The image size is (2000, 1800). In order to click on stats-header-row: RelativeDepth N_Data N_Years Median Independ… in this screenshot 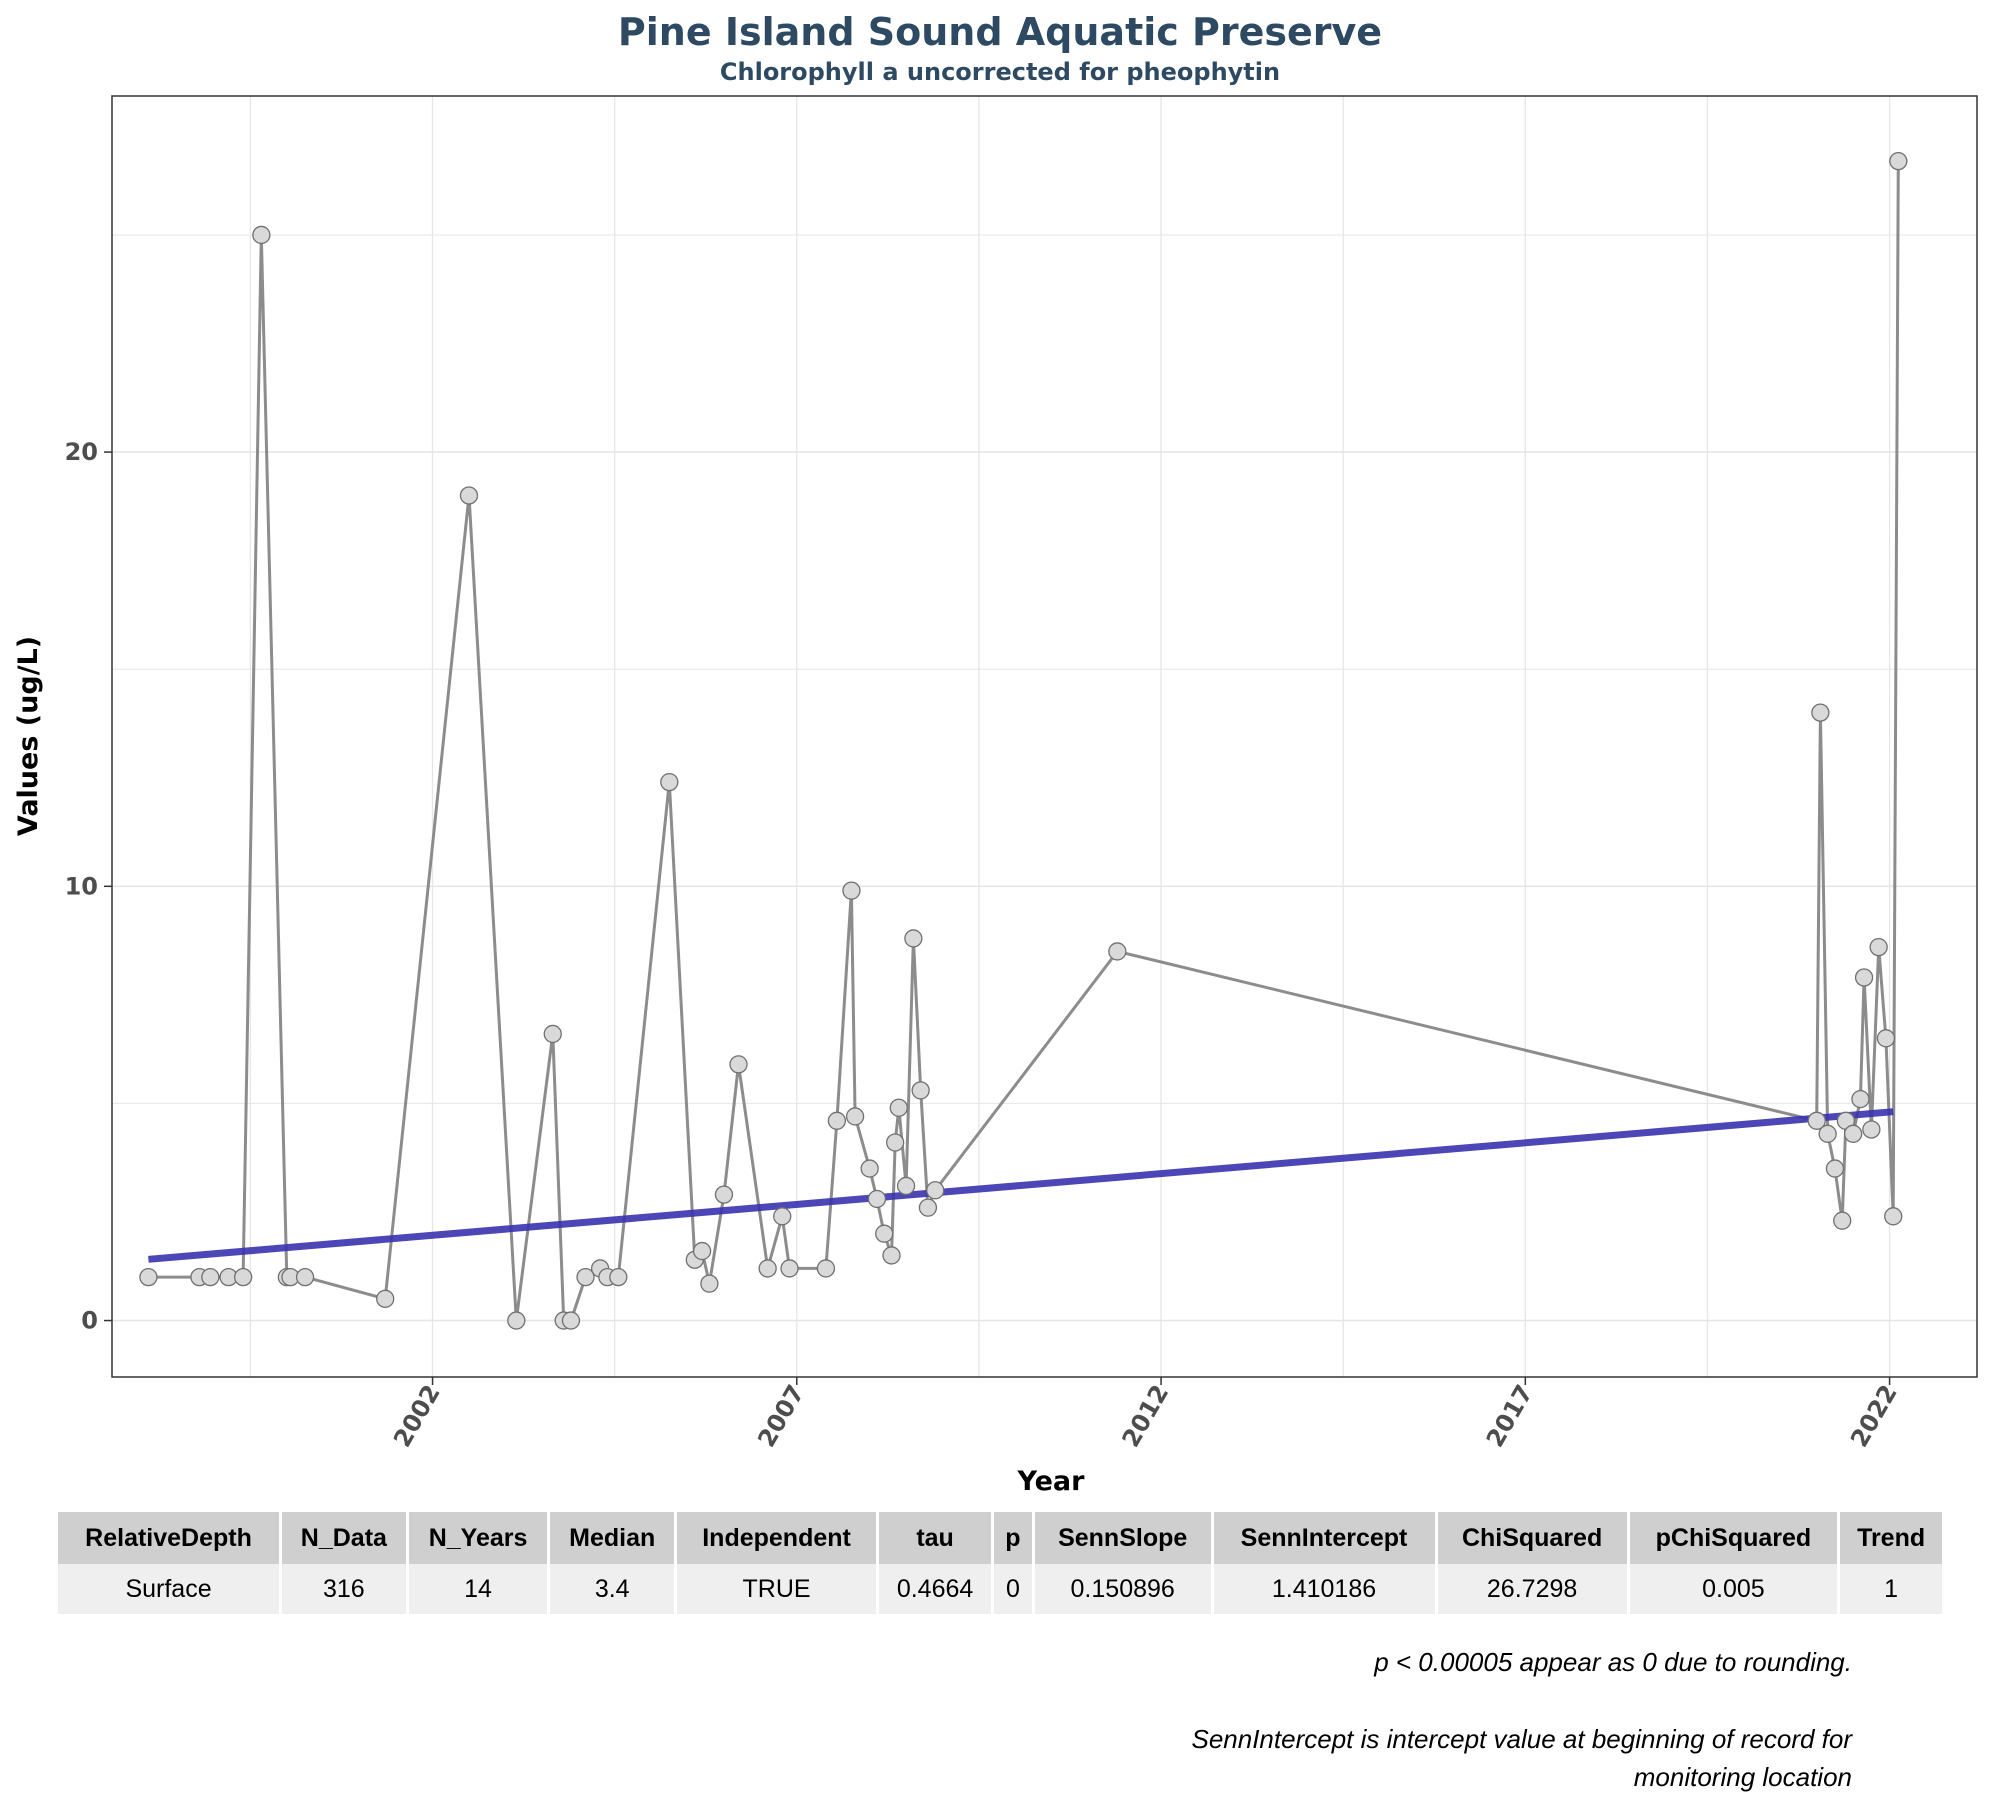, I will do `click(1000, 1538)`.